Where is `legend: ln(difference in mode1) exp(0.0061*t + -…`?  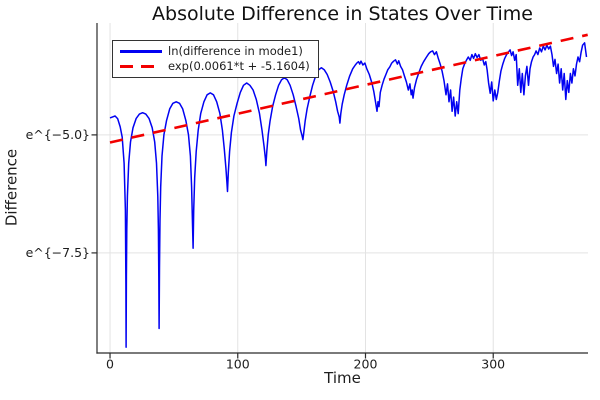 legend: ln(difference in mode1) exp(0.0061*t + -… is located at coordinates (215, 59).